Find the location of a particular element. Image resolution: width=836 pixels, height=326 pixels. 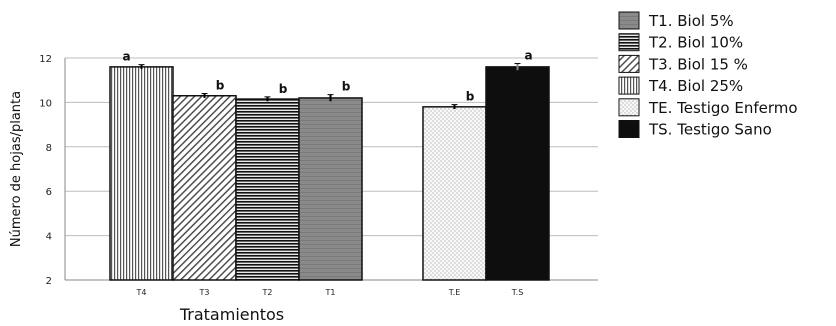

x-tick-label: T4 is located at coordinates (141, 292).